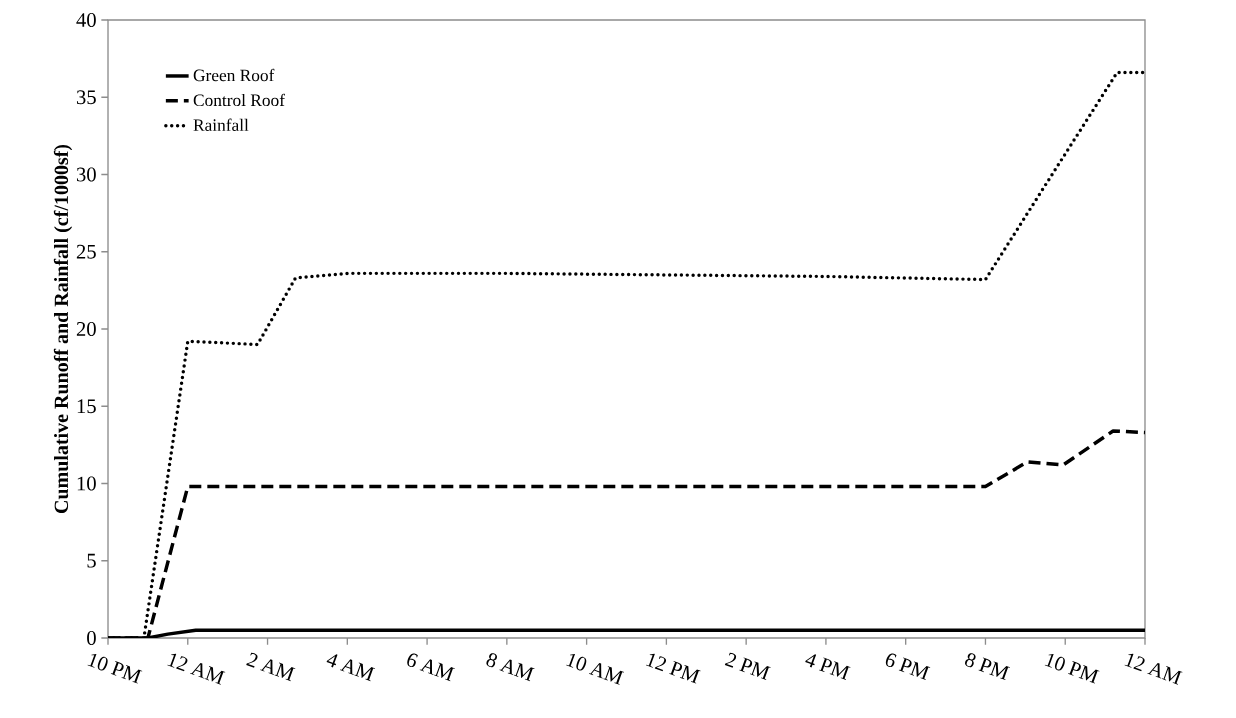 This screenshot has width=1236, height=718. What do you see at coordinates (673, 668) in the screenshot?
I see `x-tick-label: 12 PM` at bounding box center [673, 668].